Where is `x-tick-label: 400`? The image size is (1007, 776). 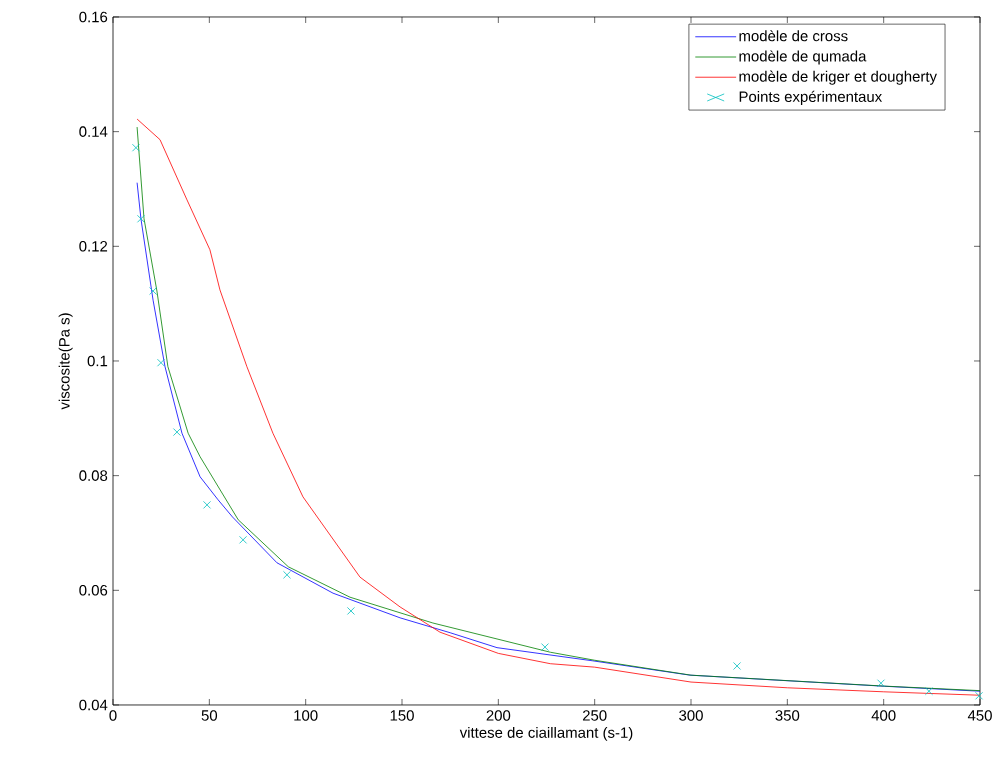
x-tick-label: 400 is located at coordinates (883, 715).